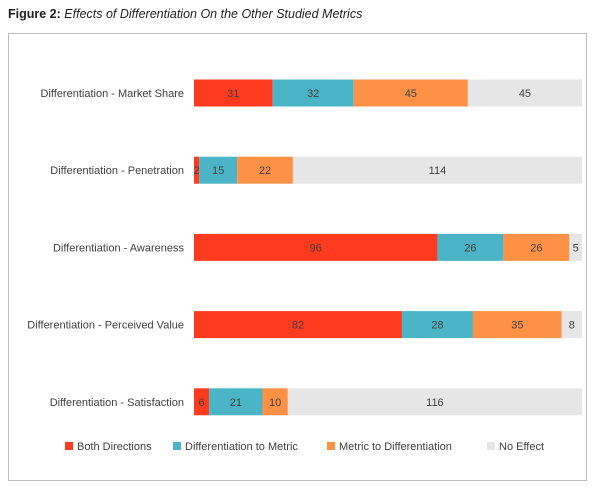 Image resolution: width=594 pixels, height=487 pixels. What do you see at coordinates (491, 446) in the screenshot?
I see `legend-swatch-no-effect` at bounding box center [491, 446].